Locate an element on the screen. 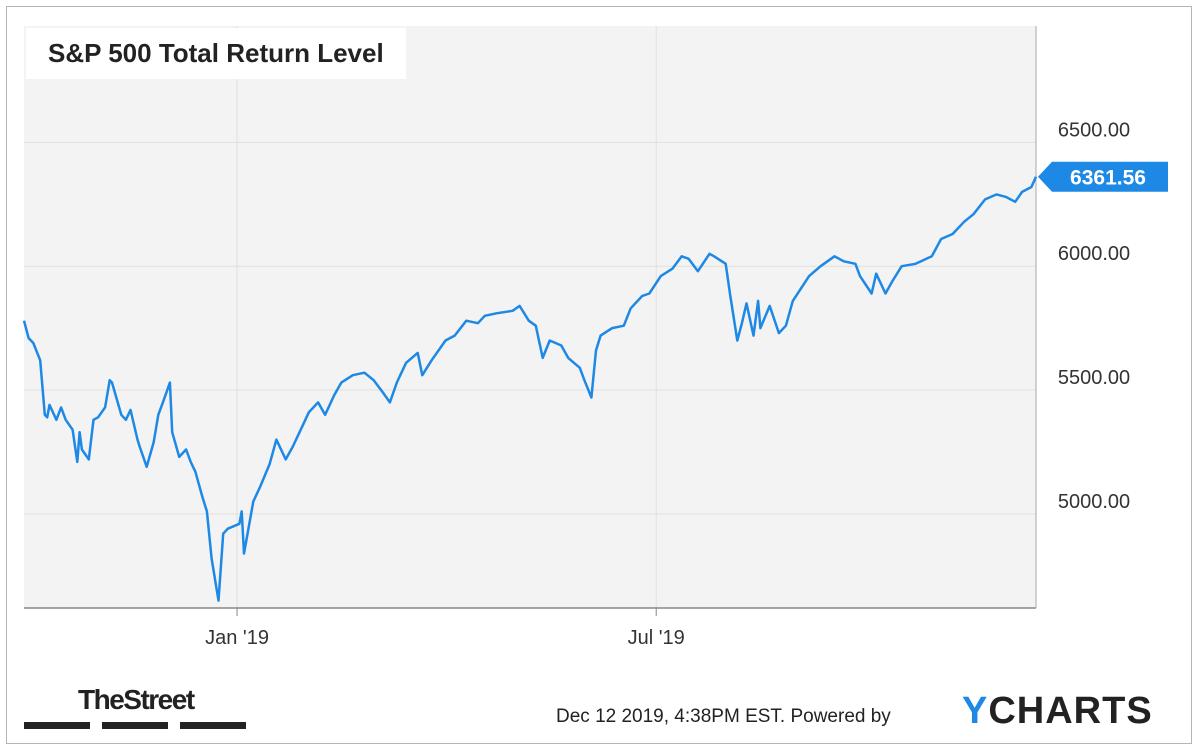 This screenshot has height=752, width=1200. ycharts-logo: YCHARTS is located at coordinates (1057, 711).